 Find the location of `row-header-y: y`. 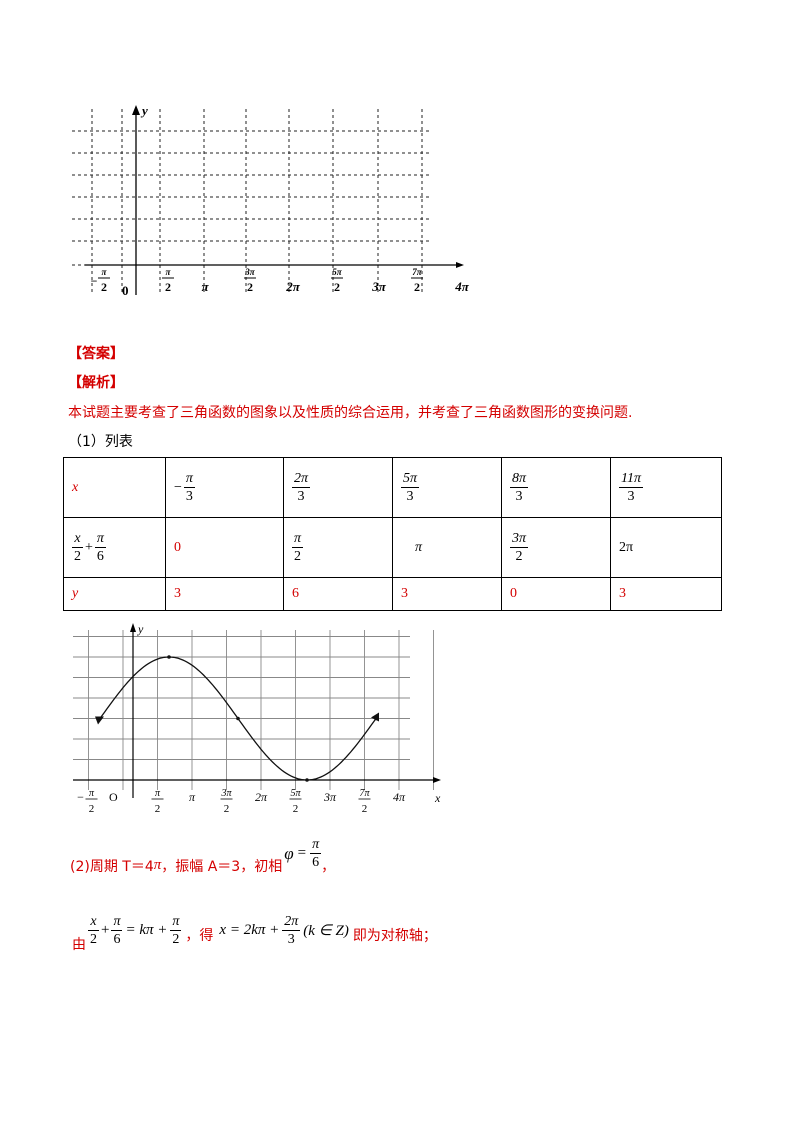

row-header-y: y is located at coordinates (114, 594).